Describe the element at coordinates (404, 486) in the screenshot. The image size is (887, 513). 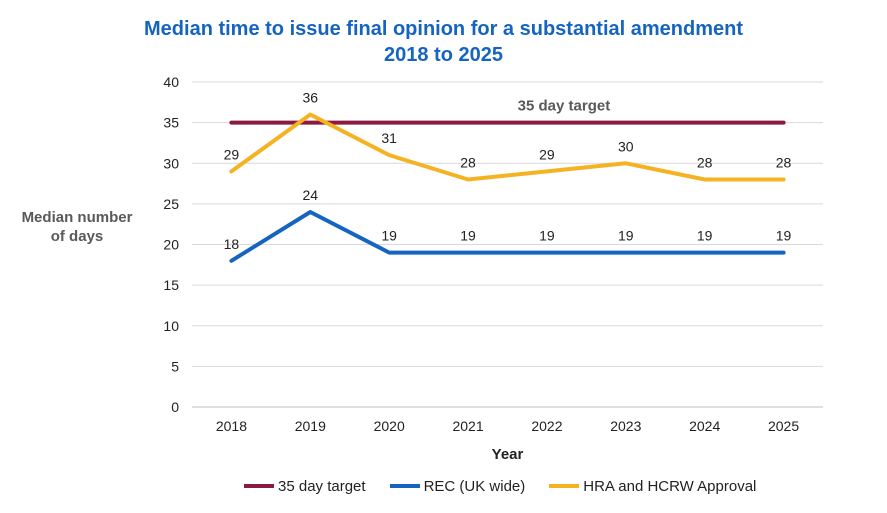
I see `legend-swatch-rec` at that location.